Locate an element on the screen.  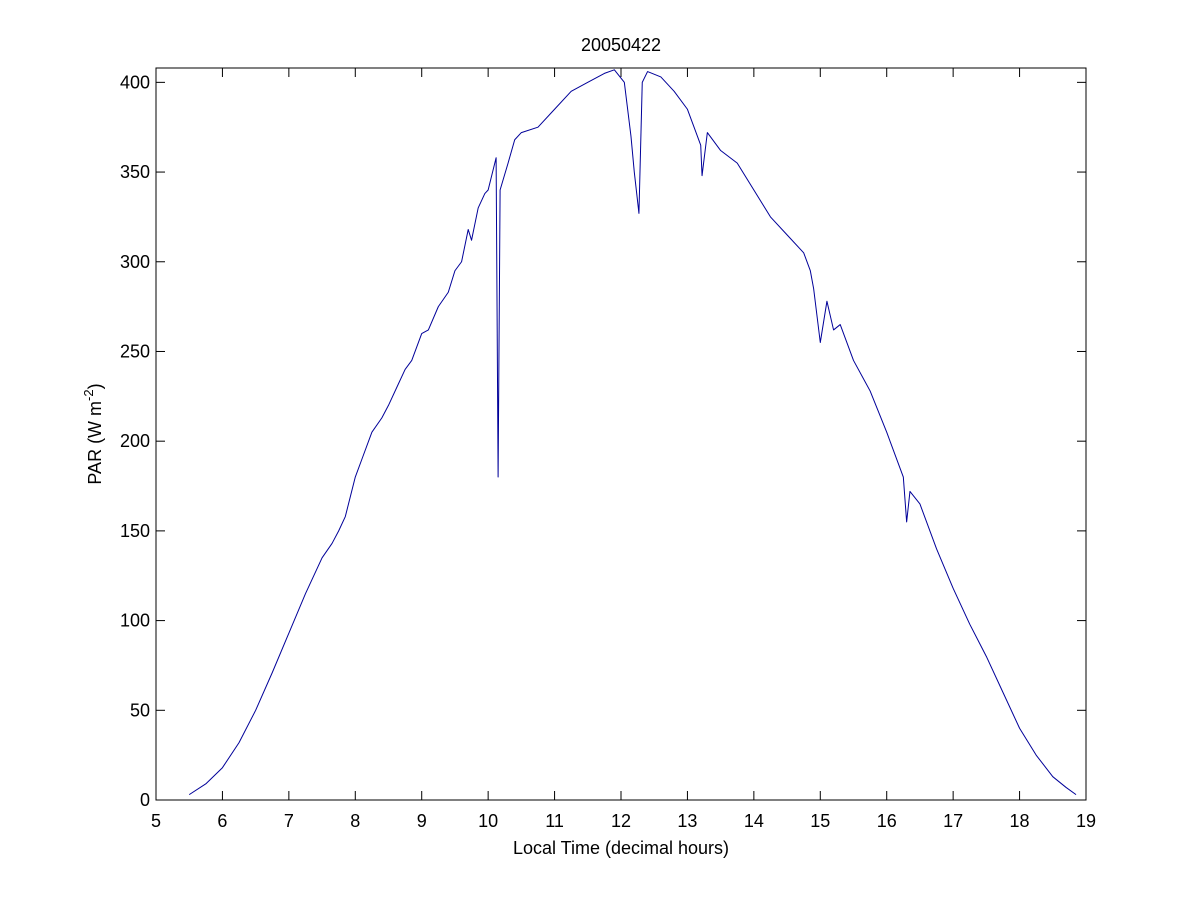
y-tick-label: 0 is located at coordinates (145, 800).